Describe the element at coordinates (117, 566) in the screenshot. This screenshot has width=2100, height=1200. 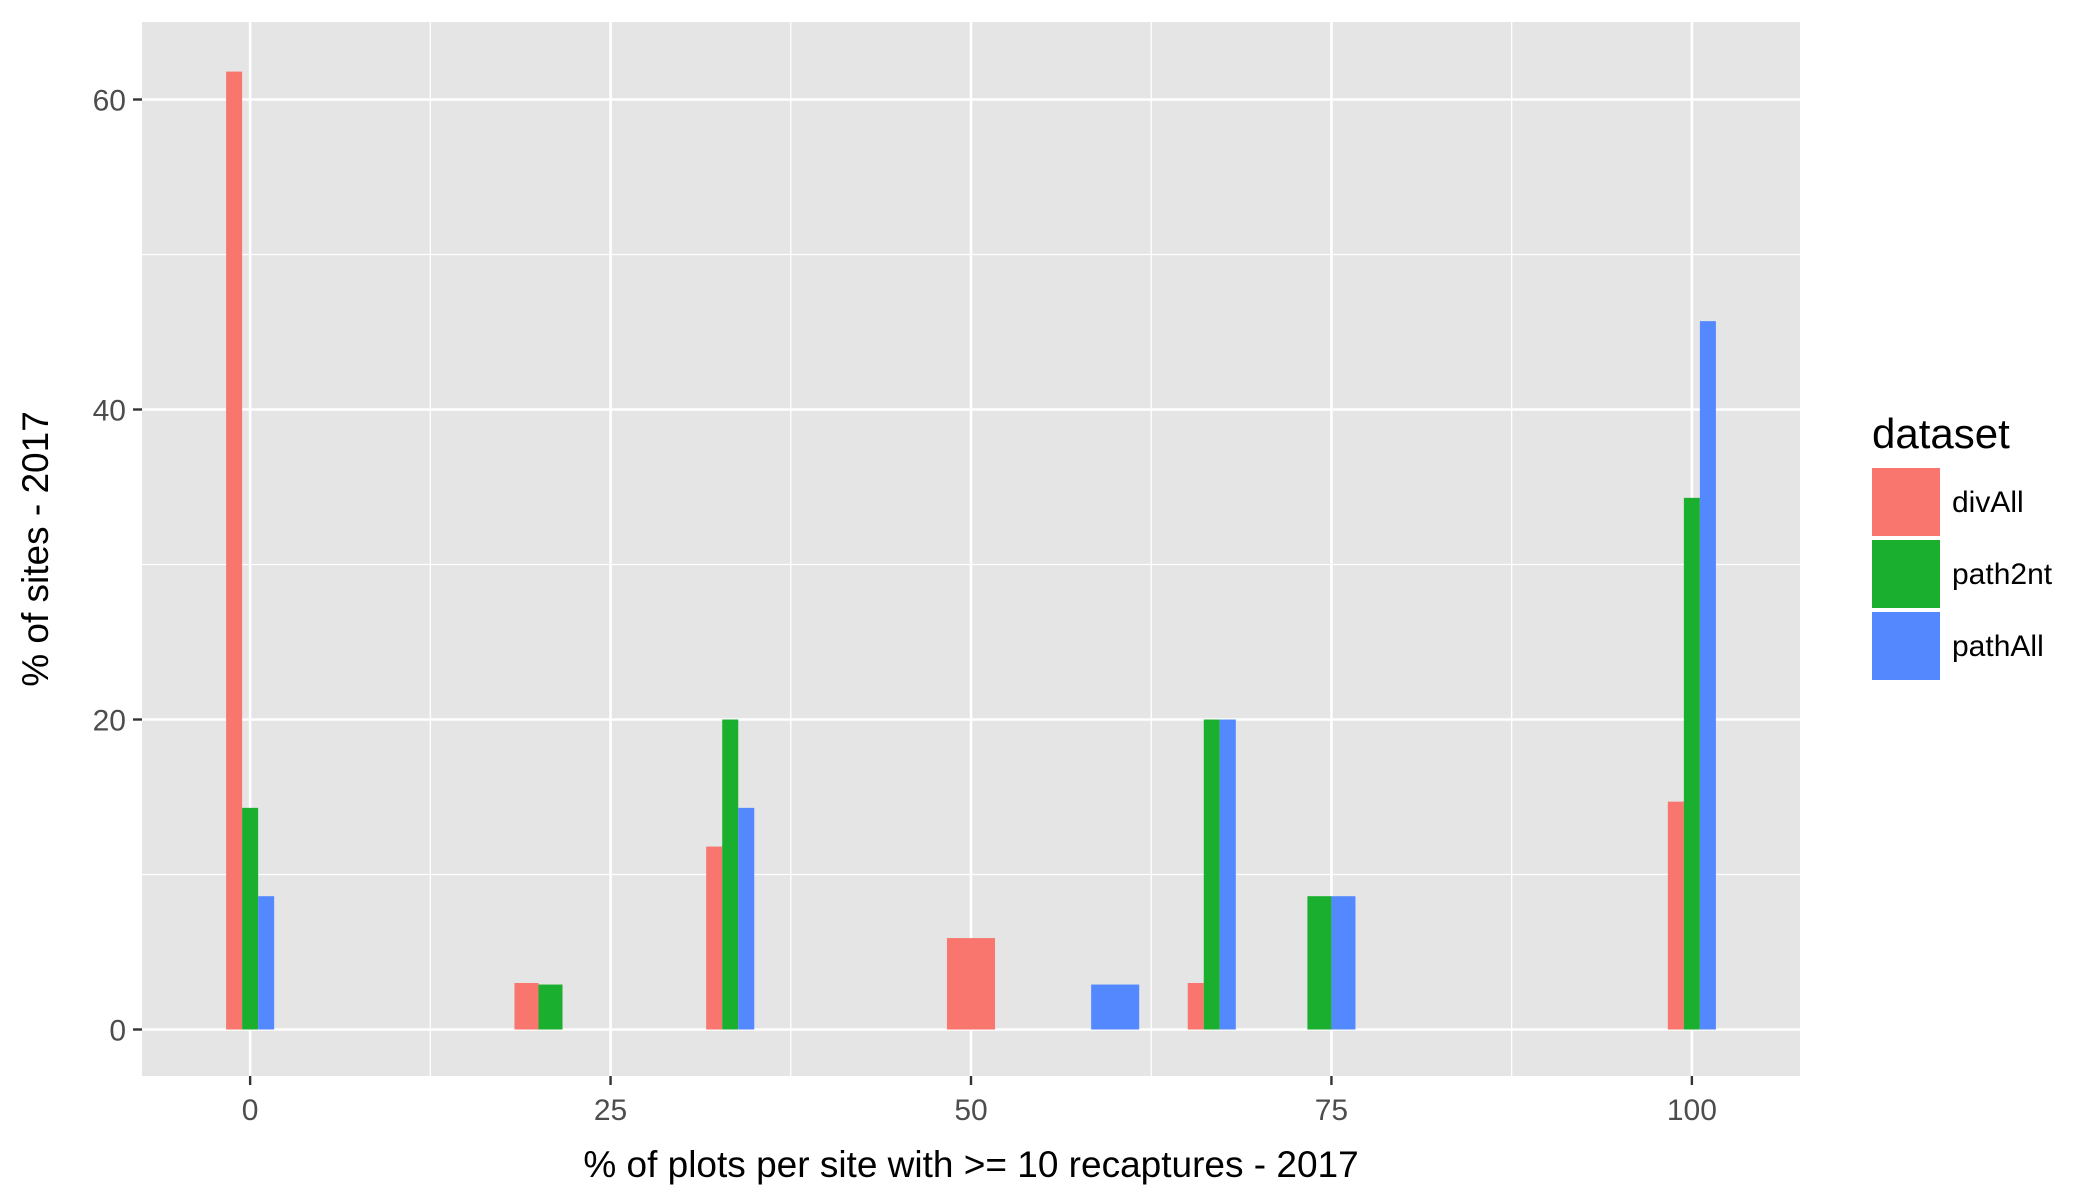
I see `y-axis: 0 20 40 60` at that location.